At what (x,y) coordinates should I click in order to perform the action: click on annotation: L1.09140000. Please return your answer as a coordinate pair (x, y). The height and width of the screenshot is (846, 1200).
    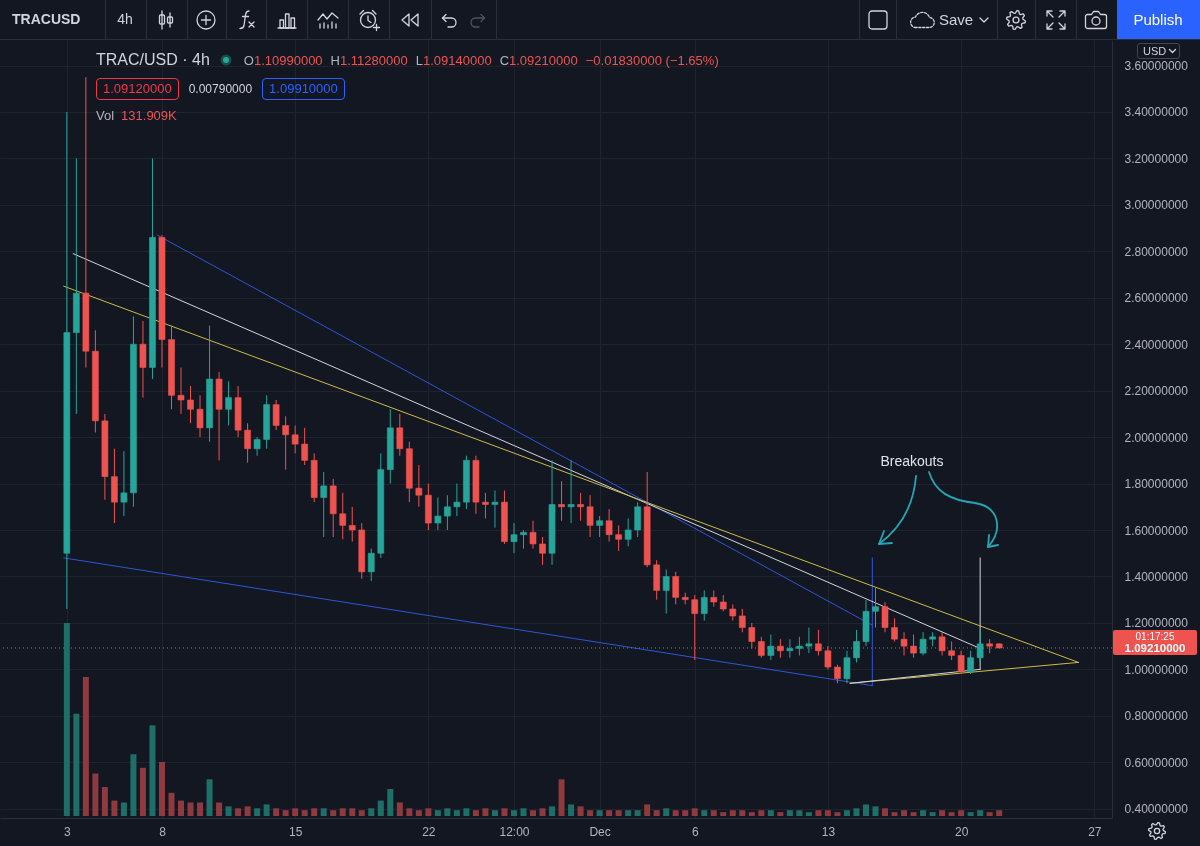
    Looking at the image, I should click on (453, 60).